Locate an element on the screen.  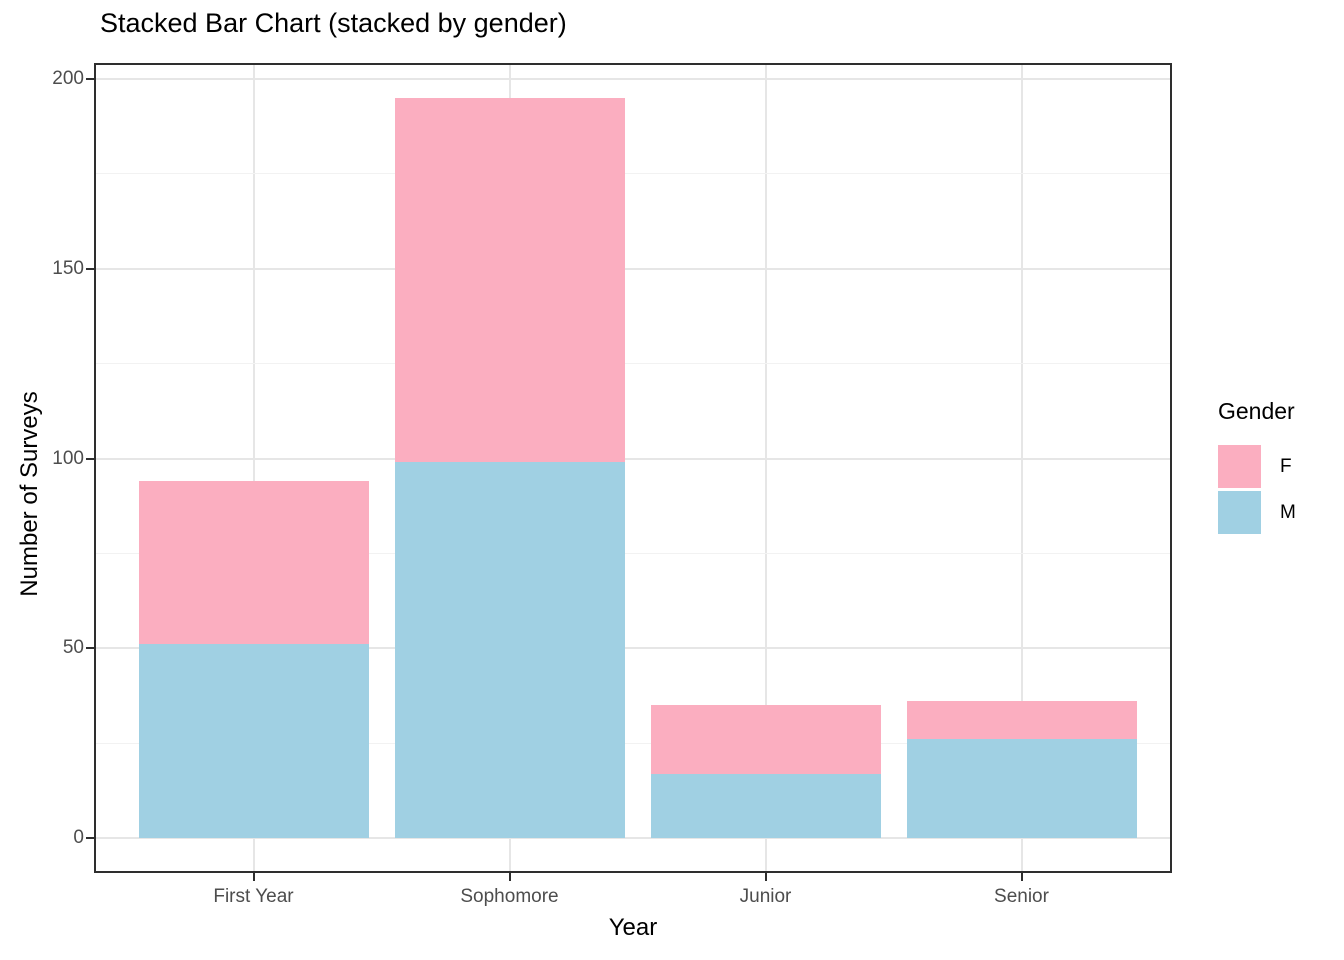
y-tick-label-150: 150 is located at coordinates (68, 268).